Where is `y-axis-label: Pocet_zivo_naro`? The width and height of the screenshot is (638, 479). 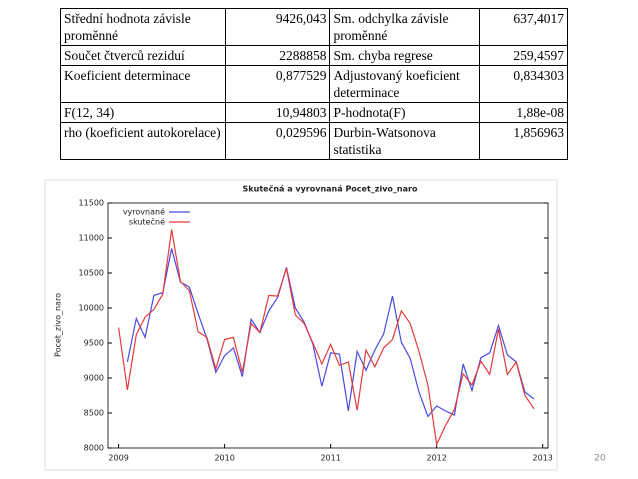 y-axis-label: Pocet_zivo_naro is located at coordinates (58, 325).